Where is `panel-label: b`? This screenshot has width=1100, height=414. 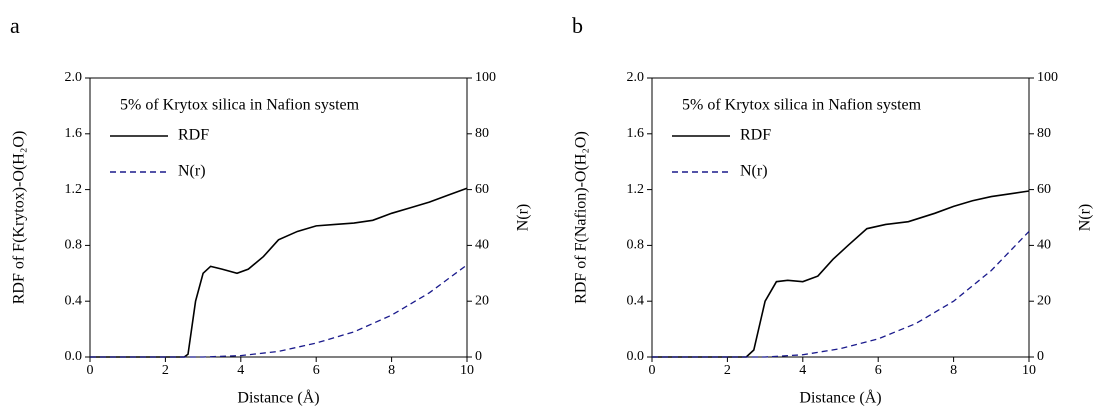
panel-label: b is located at coordinates (577, 25).